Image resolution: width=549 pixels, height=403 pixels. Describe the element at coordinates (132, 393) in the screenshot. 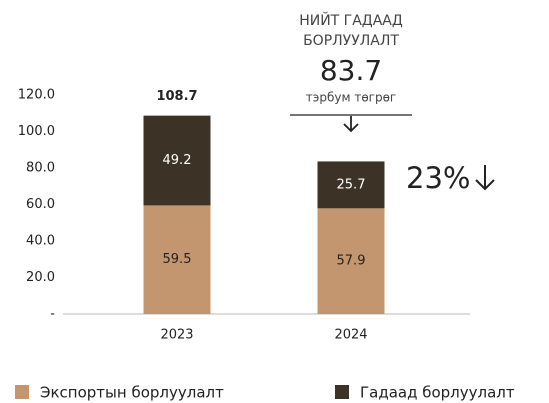

I see `legend-label: Экспортын борлуулалт` at that location.